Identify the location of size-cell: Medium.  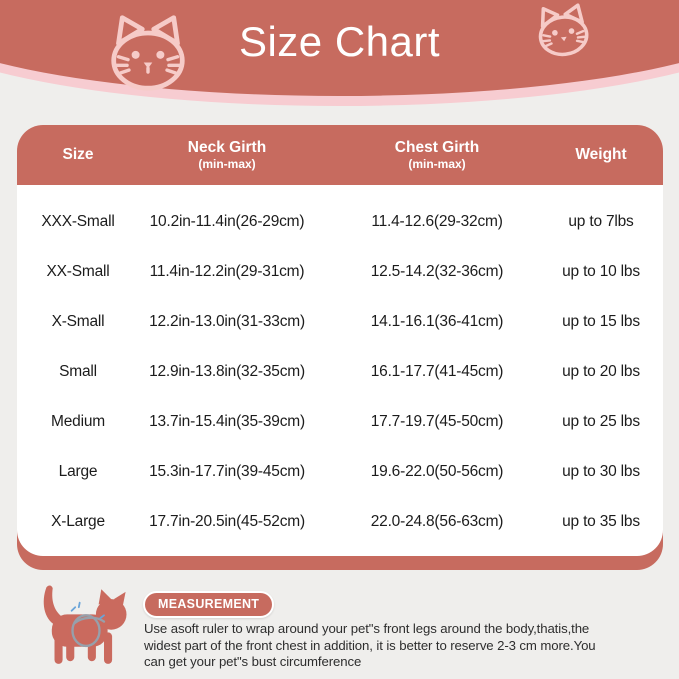
(78, 421).